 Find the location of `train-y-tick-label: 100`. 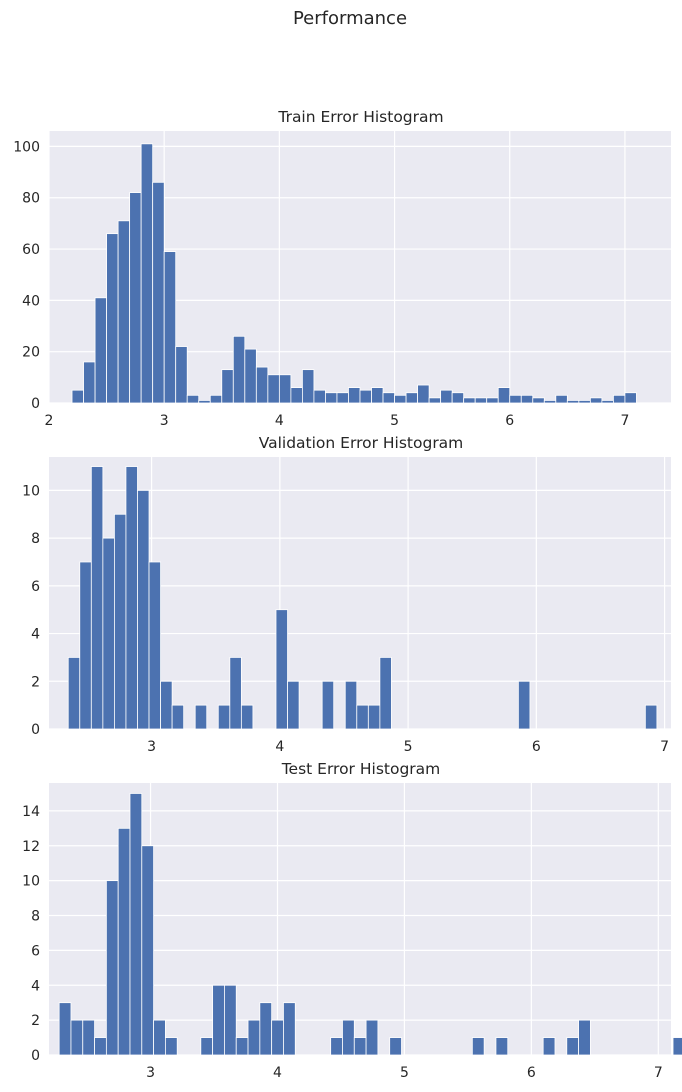

train-y-tick-label: 100 is located at coordinates (26, 147).